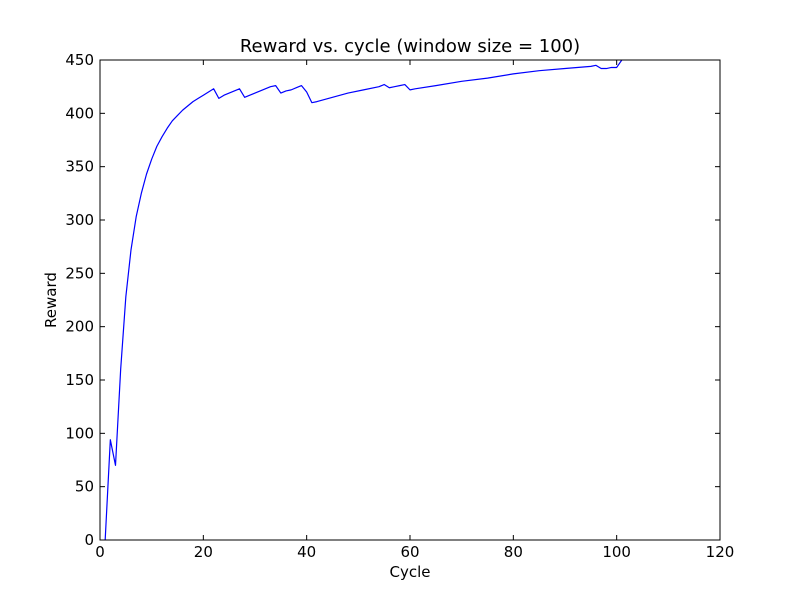  What do you see at coordinates (203, 552) in the screenshot?
I see `x-tick-label: 20` at bounding box center [203, 552].